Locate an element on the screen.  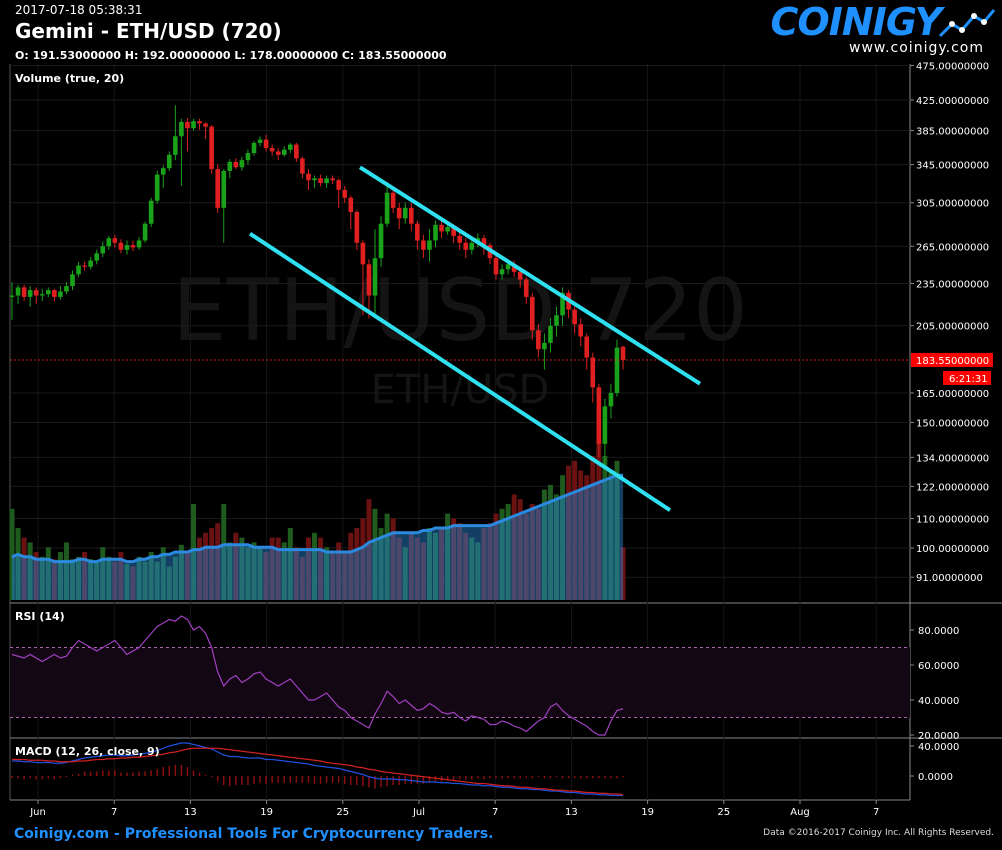
x-tick-label: Jun is located at coordinates (37, 812).